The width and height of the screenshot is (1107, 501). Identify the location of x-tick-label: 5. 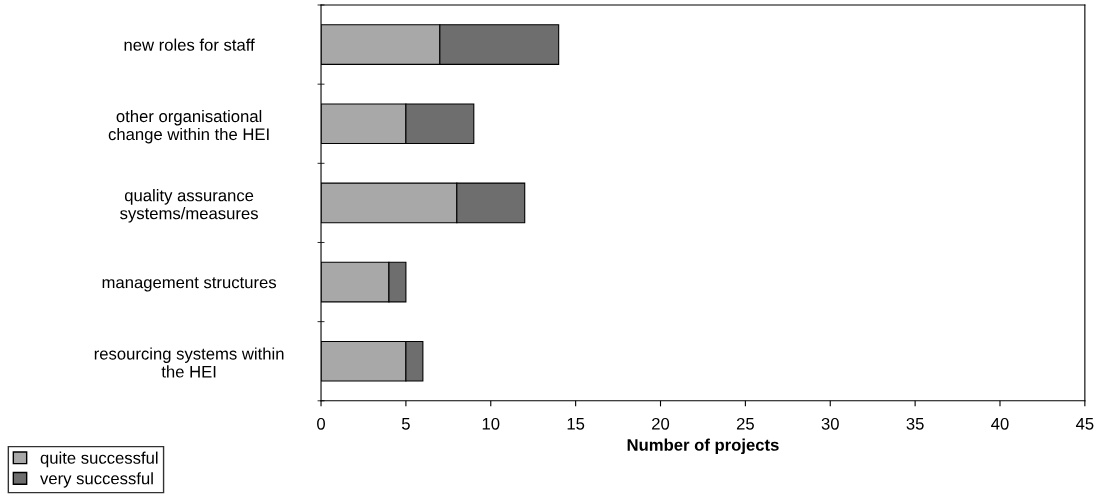
(405, 424).